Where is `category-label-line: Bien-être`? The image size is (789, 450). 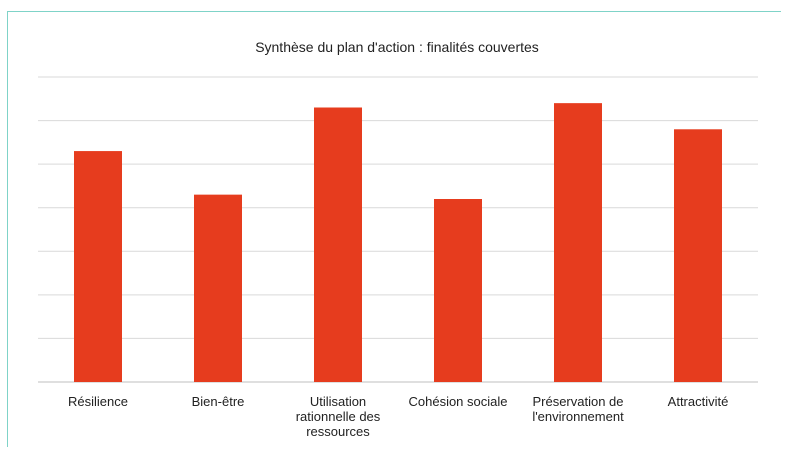 category-label-line: Bien-être is located at coordinates (218, 401).